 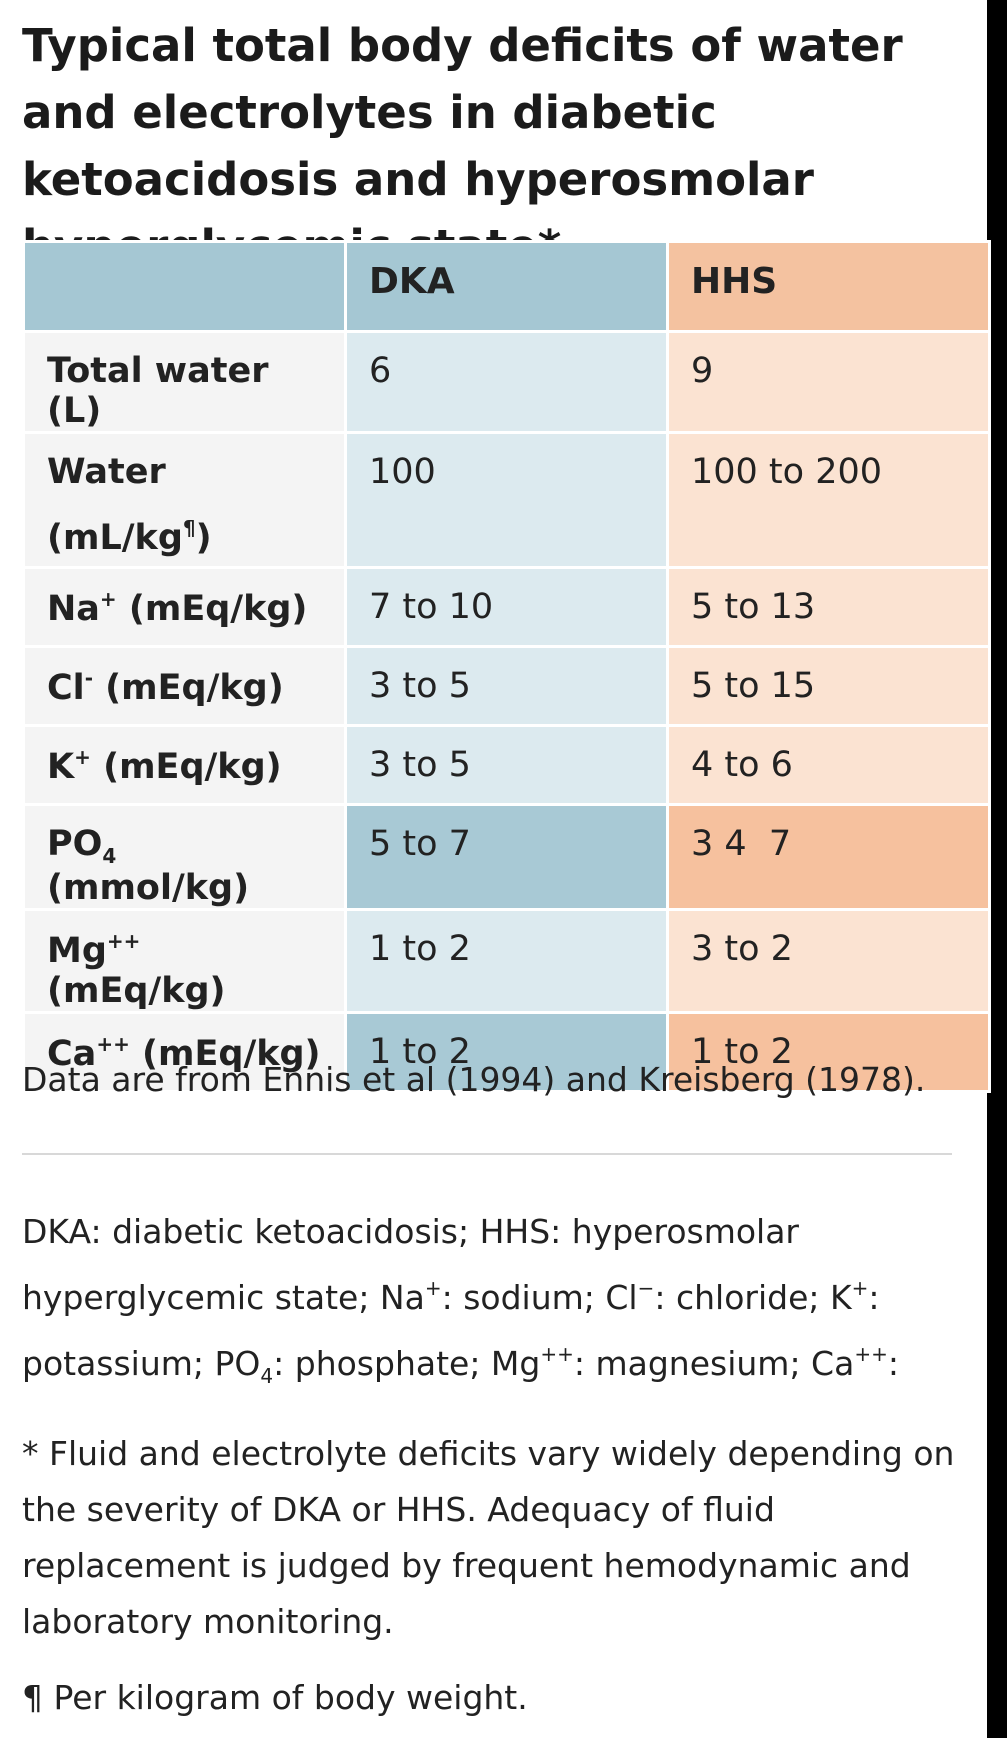 I want to click on table-row: Na+ (mEq/kg) 7 to 10 5 to 13, so click(x=506, y=607).